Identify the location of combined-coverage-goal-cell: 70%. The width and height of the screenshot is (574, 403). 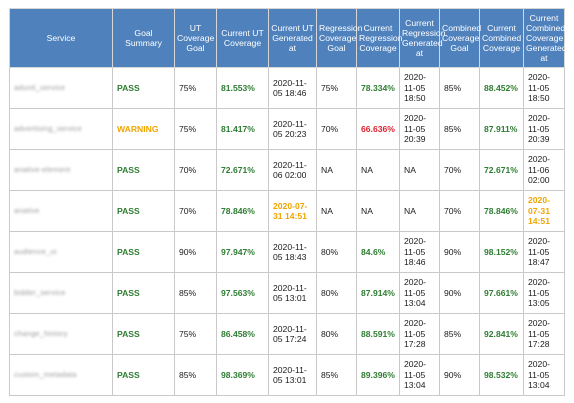
(459, 170).